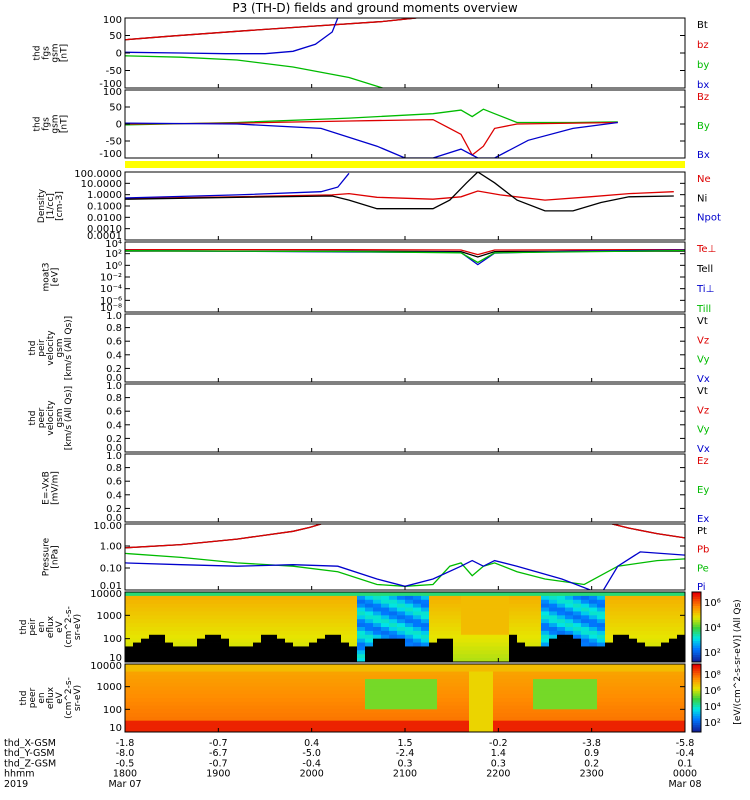 The image size is (750, 800). Describe the element at coordinates (738, 661) in the screenshot. I see `colorbar-label-text: [eV/(cm^2-s-sr-eV)] (All Qs)` at that location.